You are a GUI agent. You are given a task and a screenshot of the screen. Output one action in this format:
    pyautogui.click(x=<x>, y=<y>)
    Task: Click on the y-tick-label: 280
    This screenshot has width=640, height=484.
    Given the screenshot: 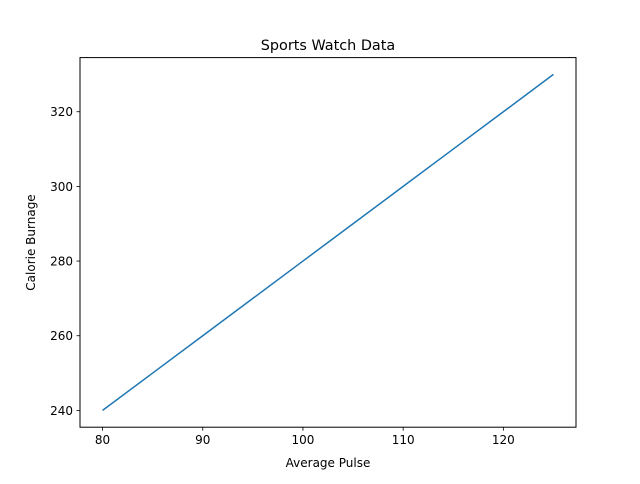 What is the action you would take?
    pyautogui.click(x=61, y=262)
    